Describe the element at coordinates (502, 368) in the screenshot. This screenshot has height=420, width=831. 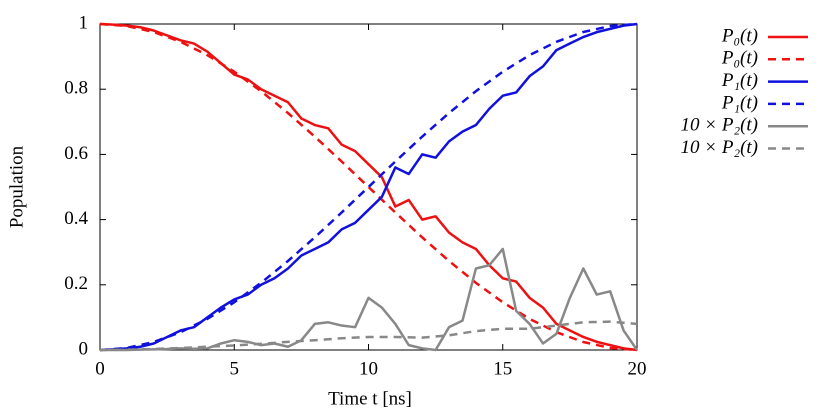
I see `x-tick-label: 15` at that location.